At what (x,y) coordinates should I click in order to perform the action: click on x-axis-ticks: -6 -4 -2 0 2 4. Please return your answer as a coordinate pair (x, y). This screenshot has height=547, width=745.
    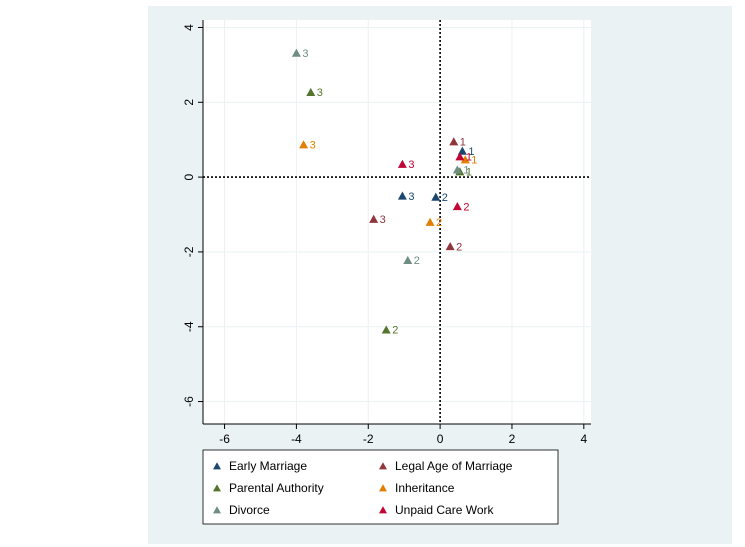
    Looking at the image, I should click on (403, 435).